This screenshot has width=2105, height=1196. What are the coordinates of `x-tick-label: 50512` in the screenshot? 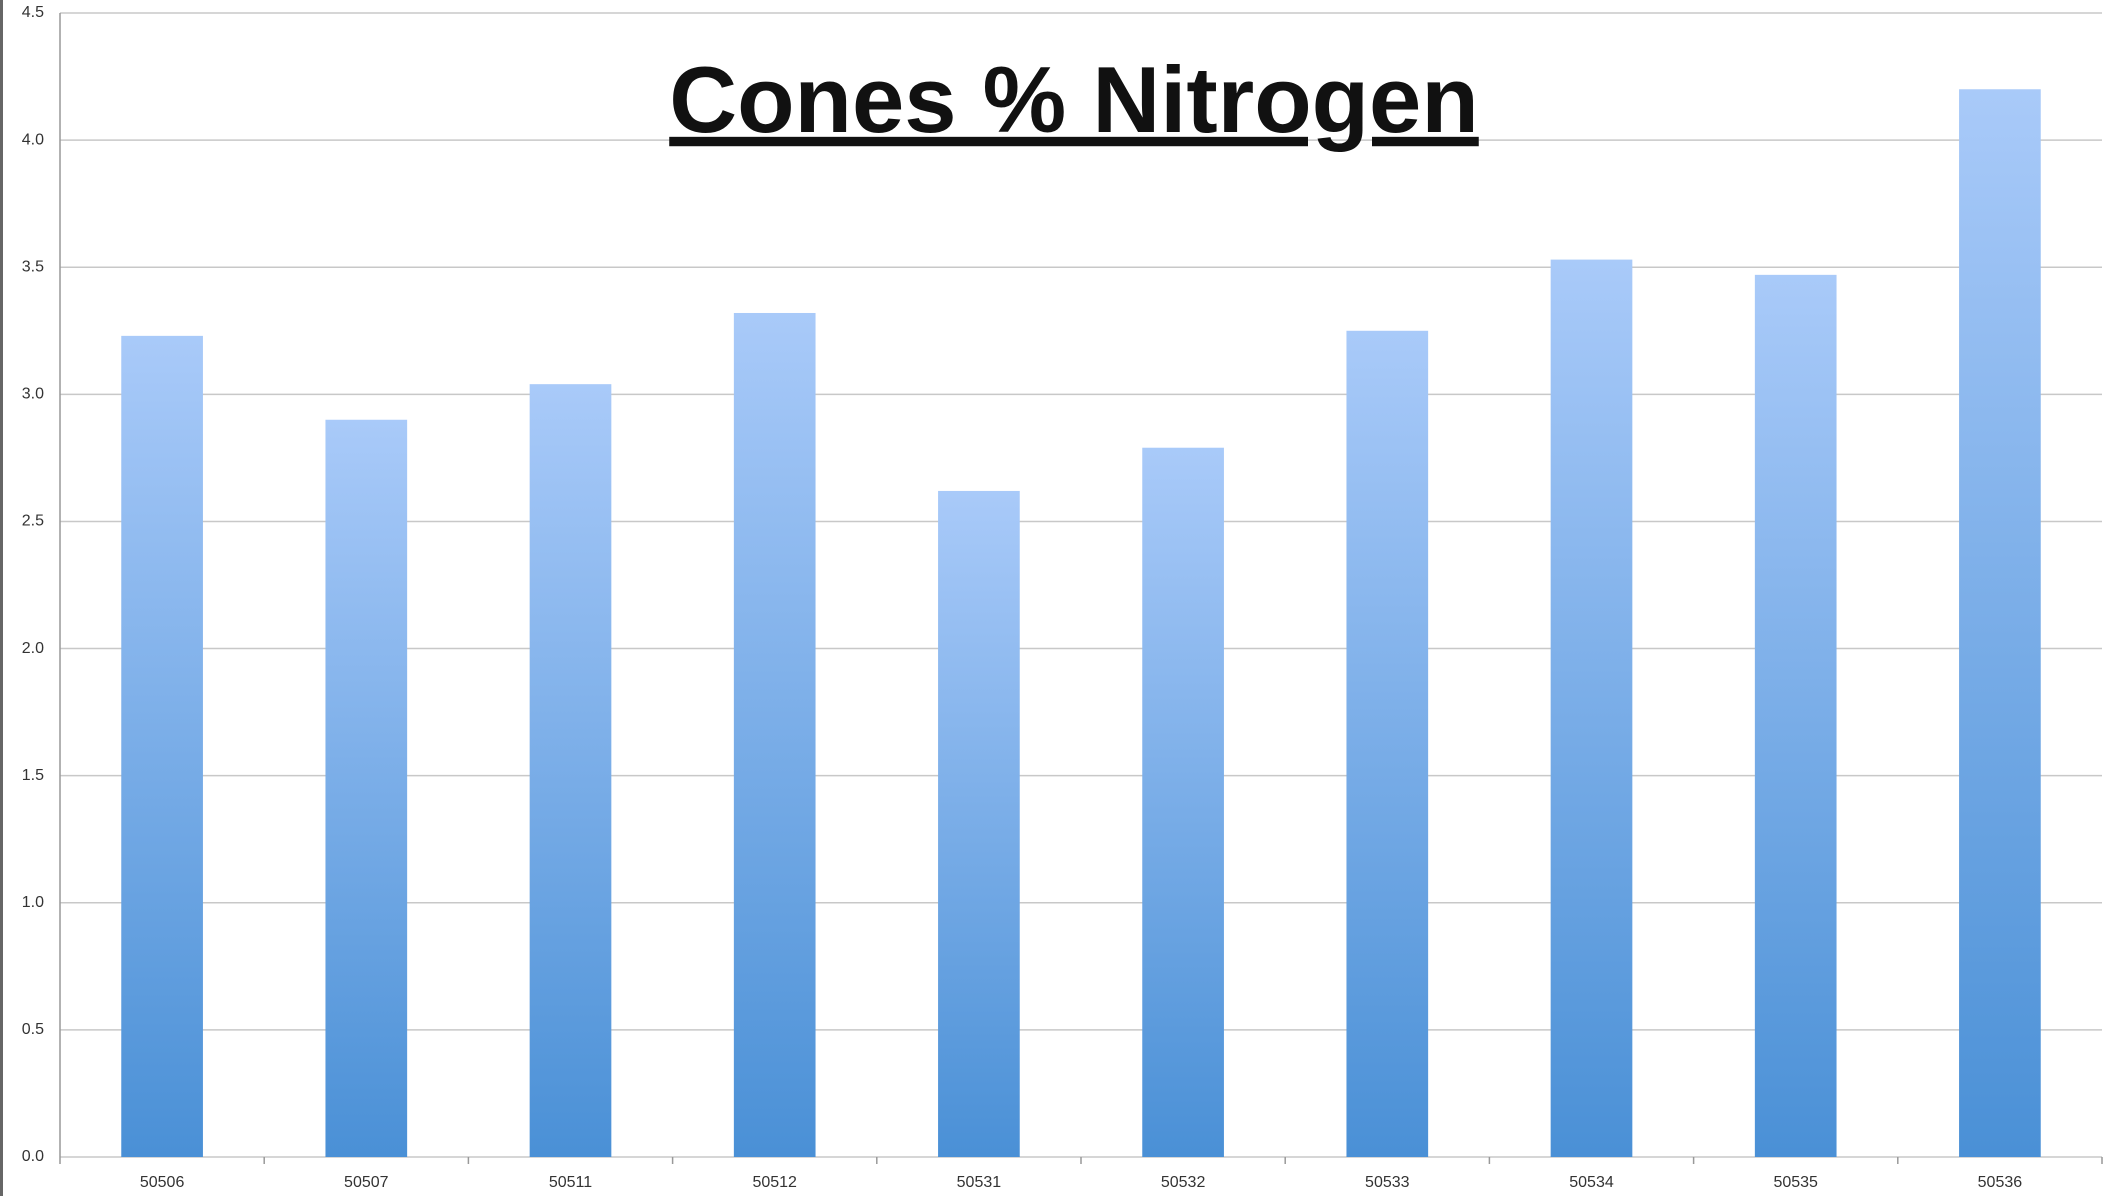 It's located at (774, 1182).